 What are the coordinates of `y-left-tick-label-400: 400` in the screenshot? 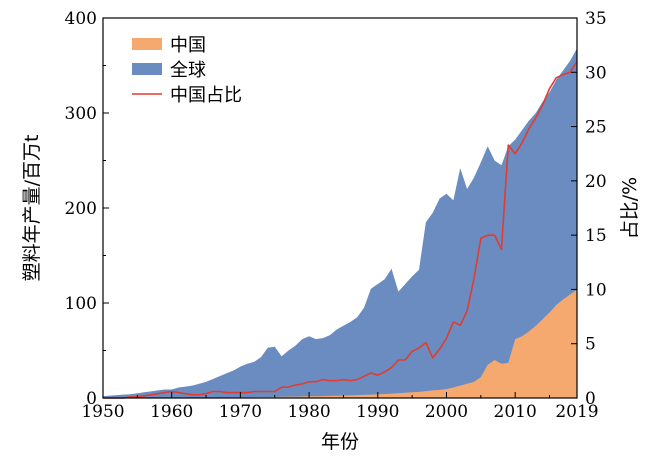 It's located at (81, 19).